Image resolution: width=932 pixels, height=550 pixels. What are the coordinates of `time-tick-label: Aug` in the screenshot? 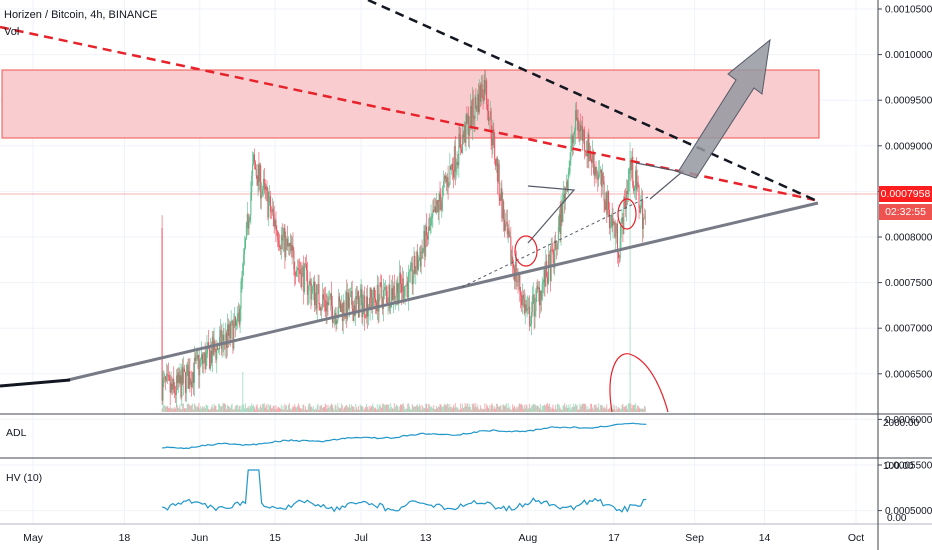 It's located at (528, 538).